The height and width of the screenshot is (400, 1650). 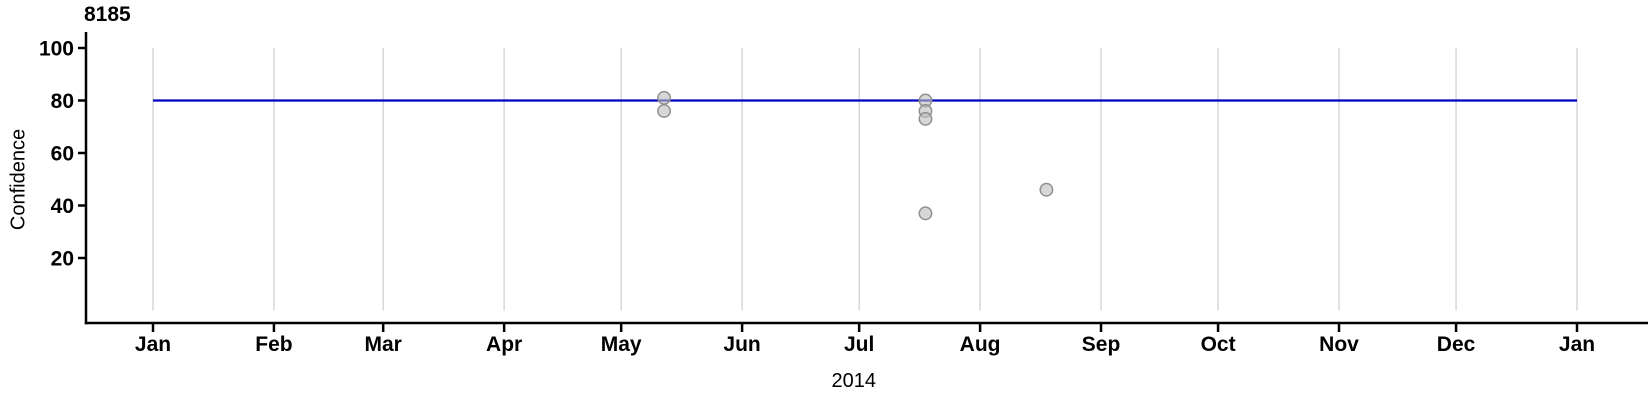 I want to click on facet-title: 8185, so click(x=107, y=14).